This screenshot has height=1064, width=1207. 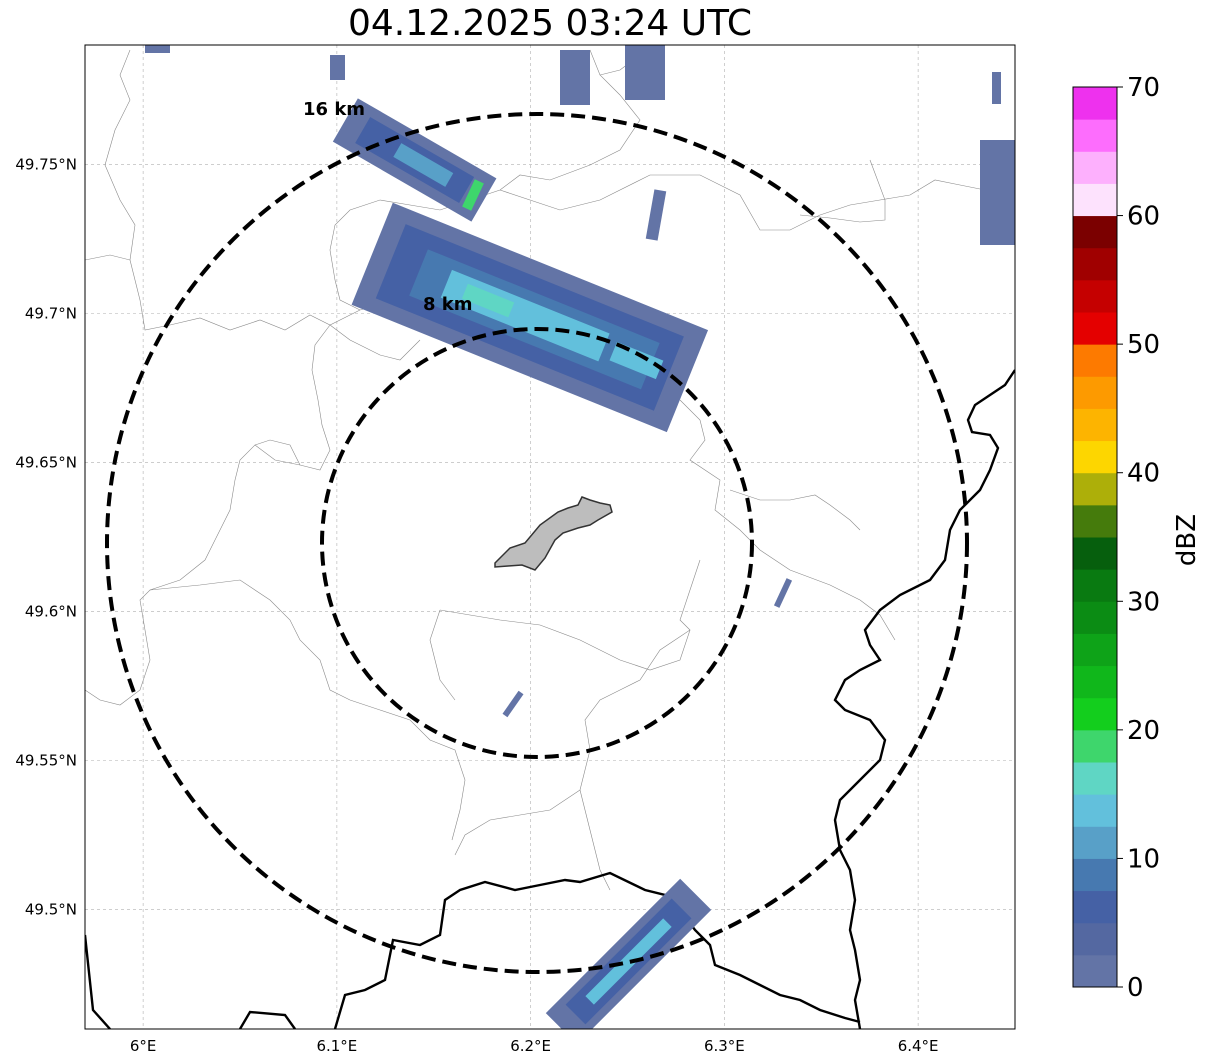 What do you see at coordinates (1187, 540) in the screenshot?
I see `colorbar-label: dBZ` at bounding box center [1187, 540].